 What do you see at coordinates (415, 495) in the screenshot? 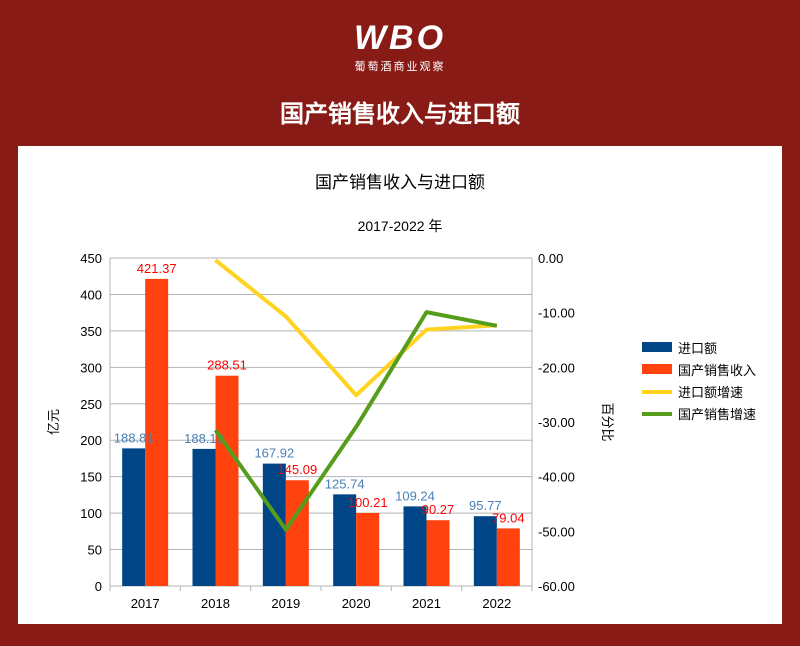
I see `data-label: 109.24` at bounding box center [415, 495].